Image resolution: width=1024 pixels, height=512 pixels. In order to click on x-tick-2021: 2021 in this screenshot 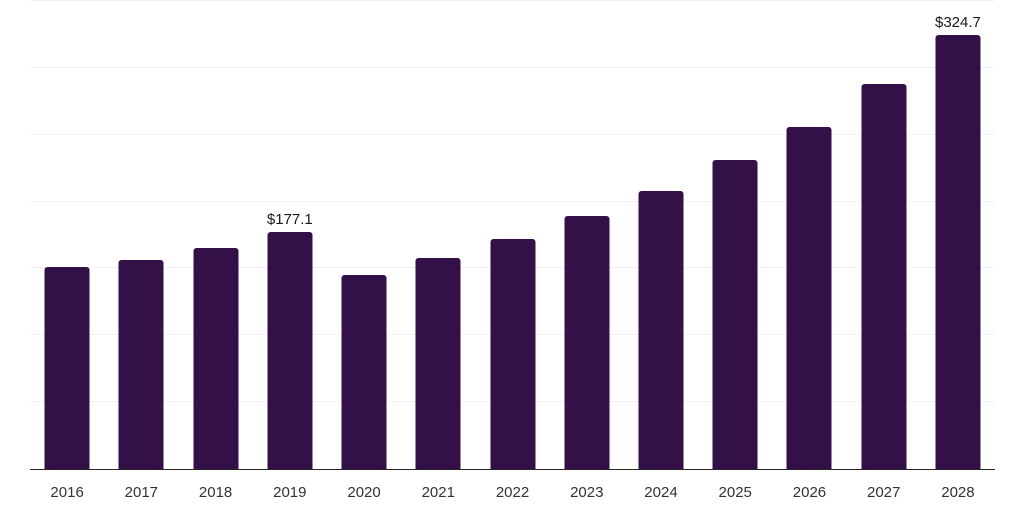, I will do `click(438, 492)`.